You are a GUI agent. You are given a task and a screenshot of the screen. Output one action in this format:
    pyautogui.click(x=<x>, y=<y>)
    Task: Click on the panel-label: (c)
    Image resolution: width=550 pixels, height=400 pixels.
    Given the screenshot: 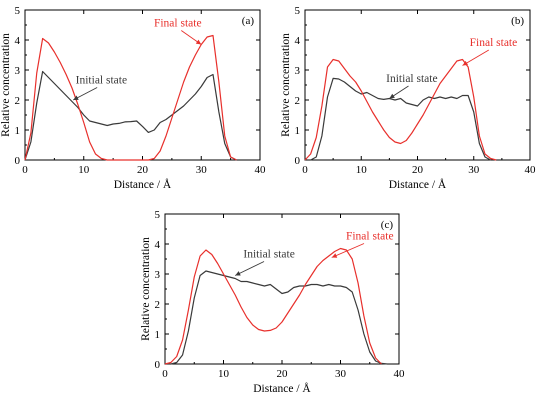 What is the action you would take?
    pyautogui.click(x=387, y=225)
    